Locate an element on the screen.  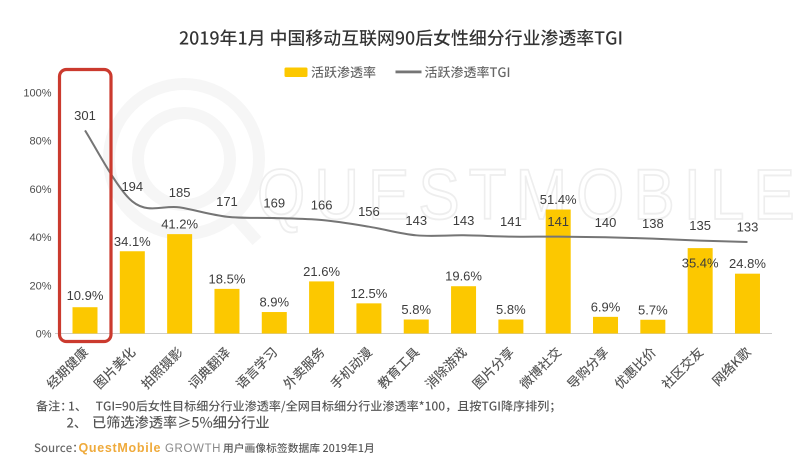
svg-text: 24.8% is located at coordinates (747, 263).